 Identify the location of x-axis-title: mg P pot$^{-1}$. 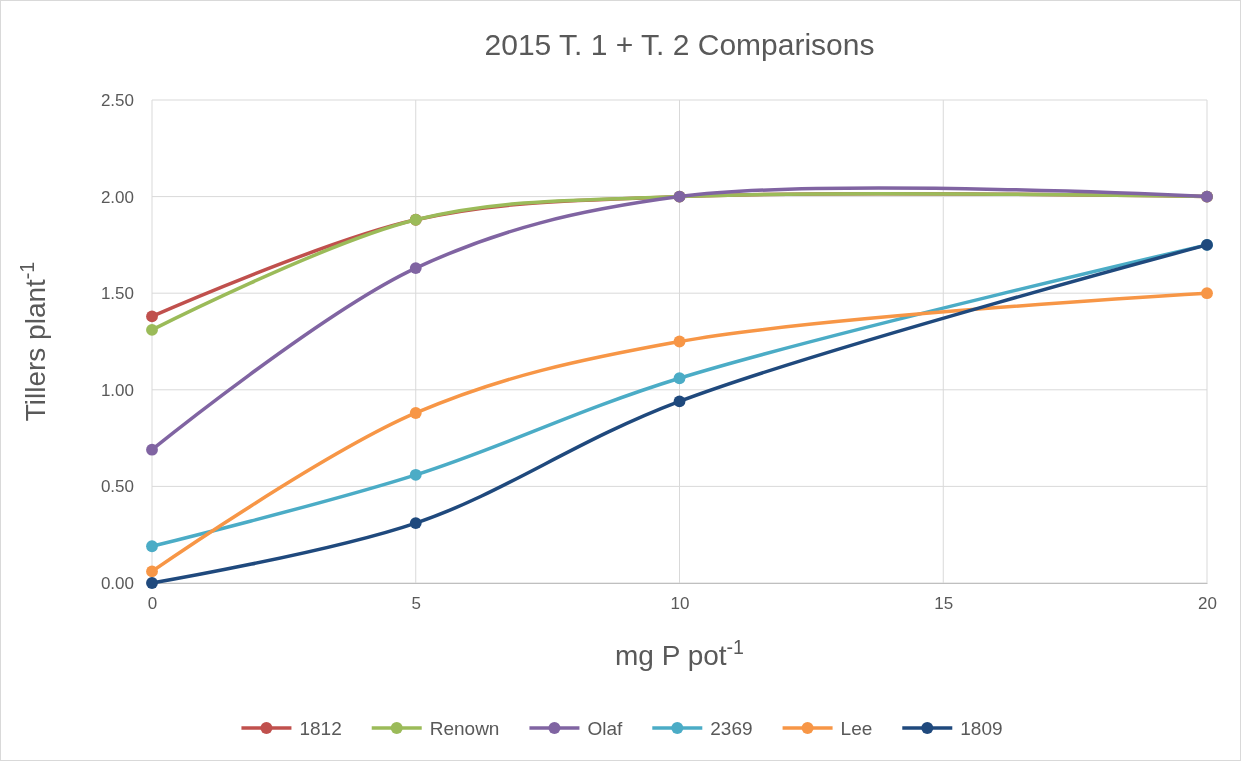
(679, 653).